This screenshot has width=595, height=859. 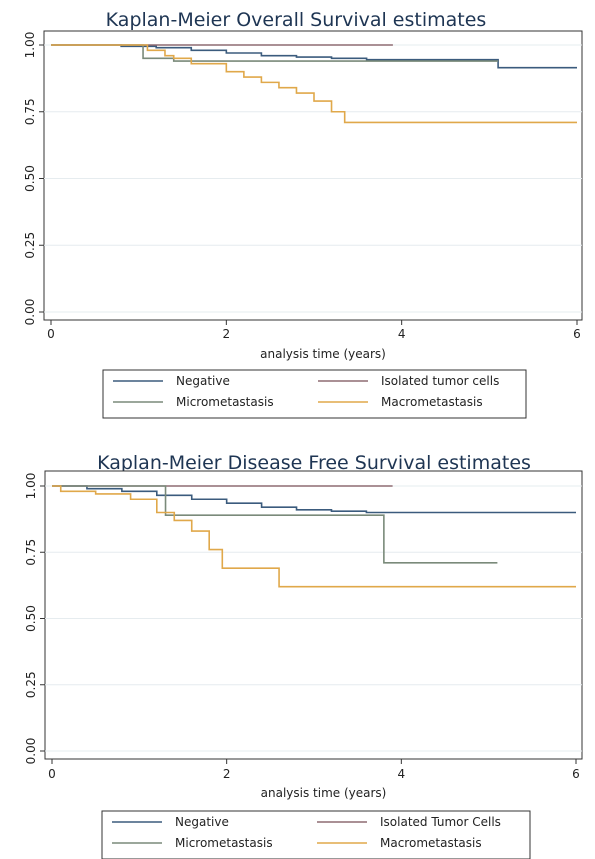 I want to click on series-line-micrometastasis, so click(x=275, y=524).